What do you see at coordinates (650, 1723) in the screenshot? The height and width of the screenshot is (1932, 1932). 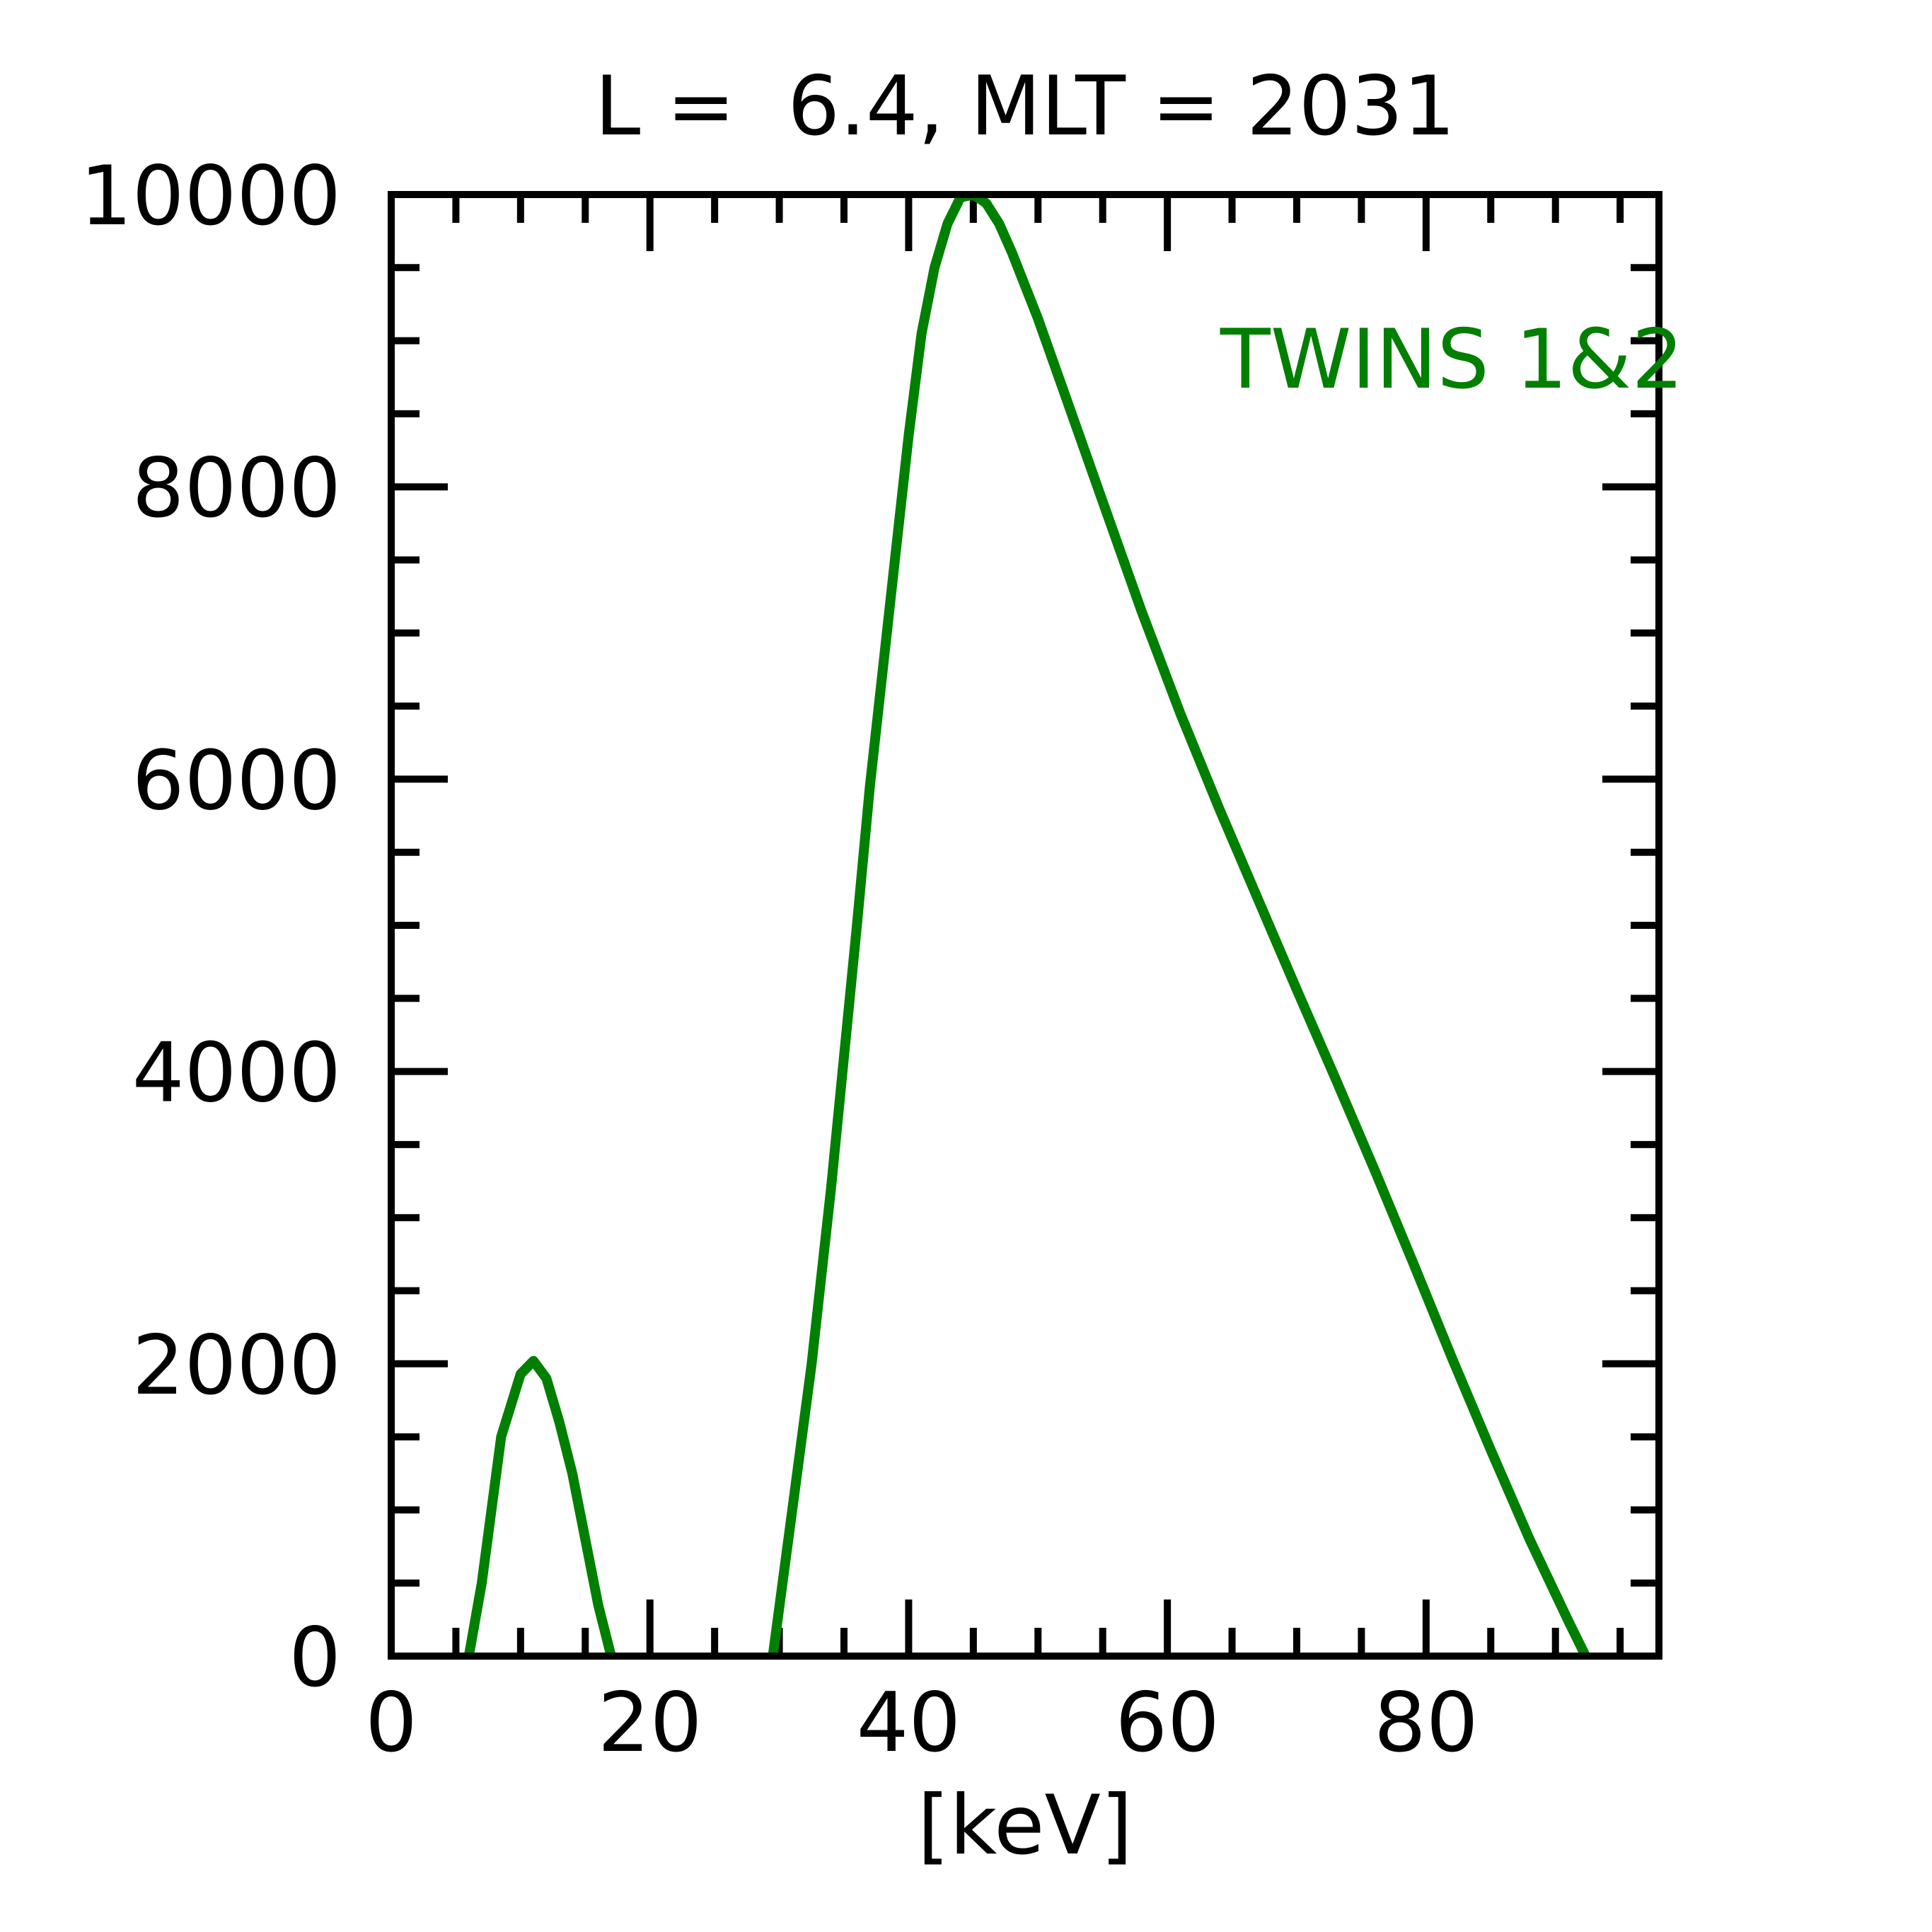 I see `x-tick-label: 20` at bounding box center [650, 1723].